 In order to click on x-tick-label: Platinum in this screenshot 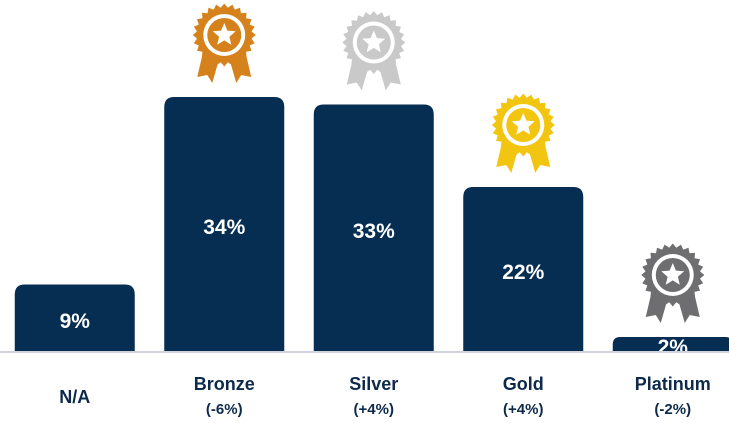, I will do `click(673, 384)`.